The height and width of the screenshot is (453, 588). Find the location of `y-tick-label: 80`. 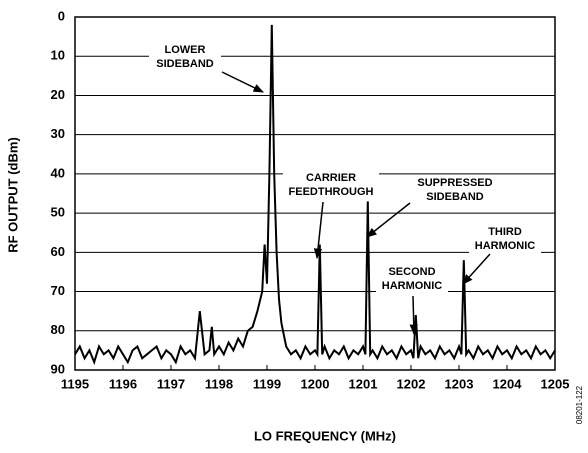

y-tick-label: 80 is located at coordinates (58, 329).